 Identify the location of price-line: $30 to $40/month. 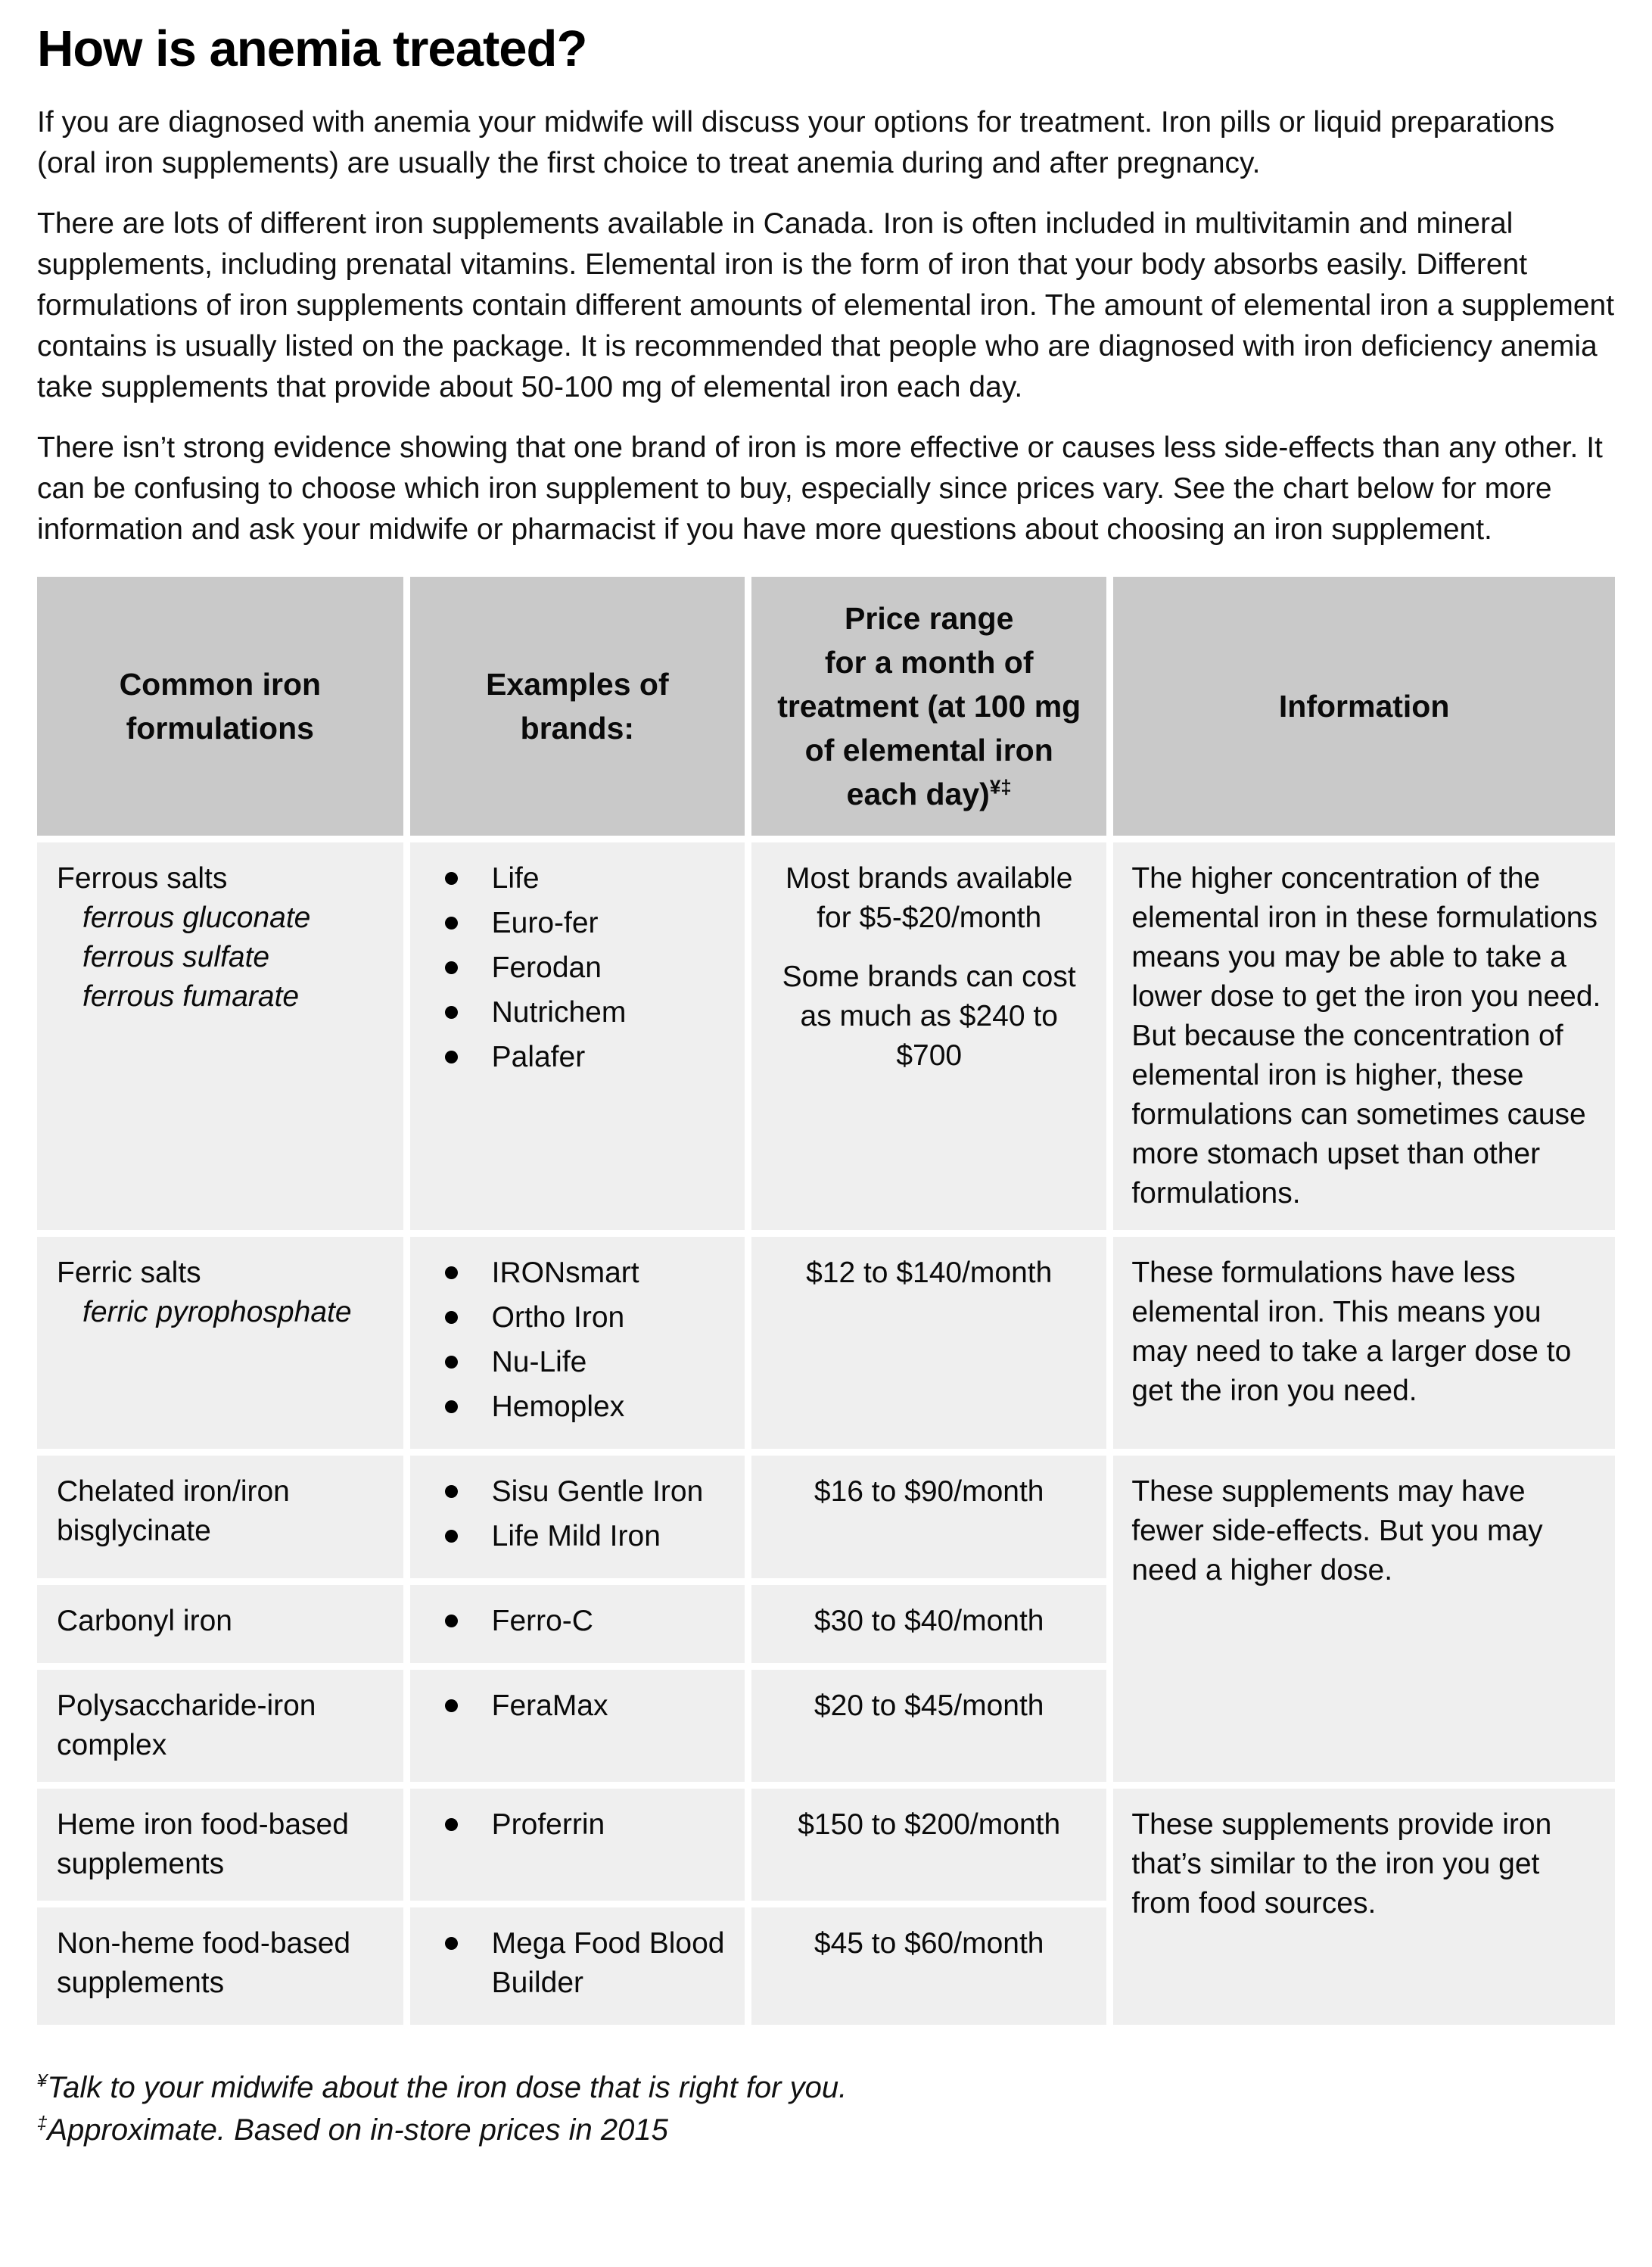
(929, 1621).